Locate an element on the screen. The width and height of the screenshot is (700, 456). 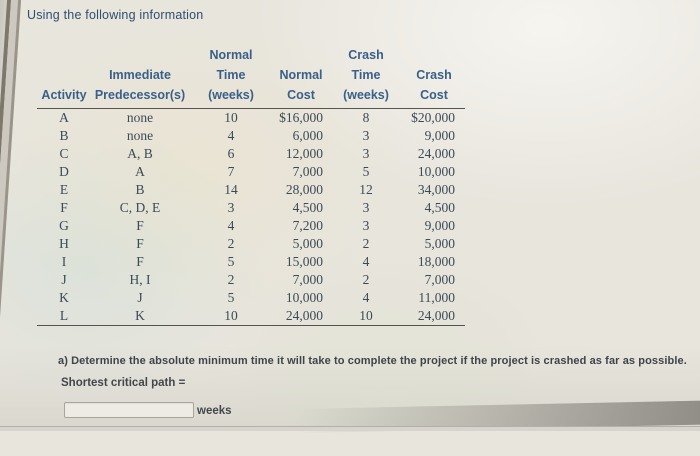
table-row: I F 5 15,000 4 18,000 is located at coordinates (251, 262).